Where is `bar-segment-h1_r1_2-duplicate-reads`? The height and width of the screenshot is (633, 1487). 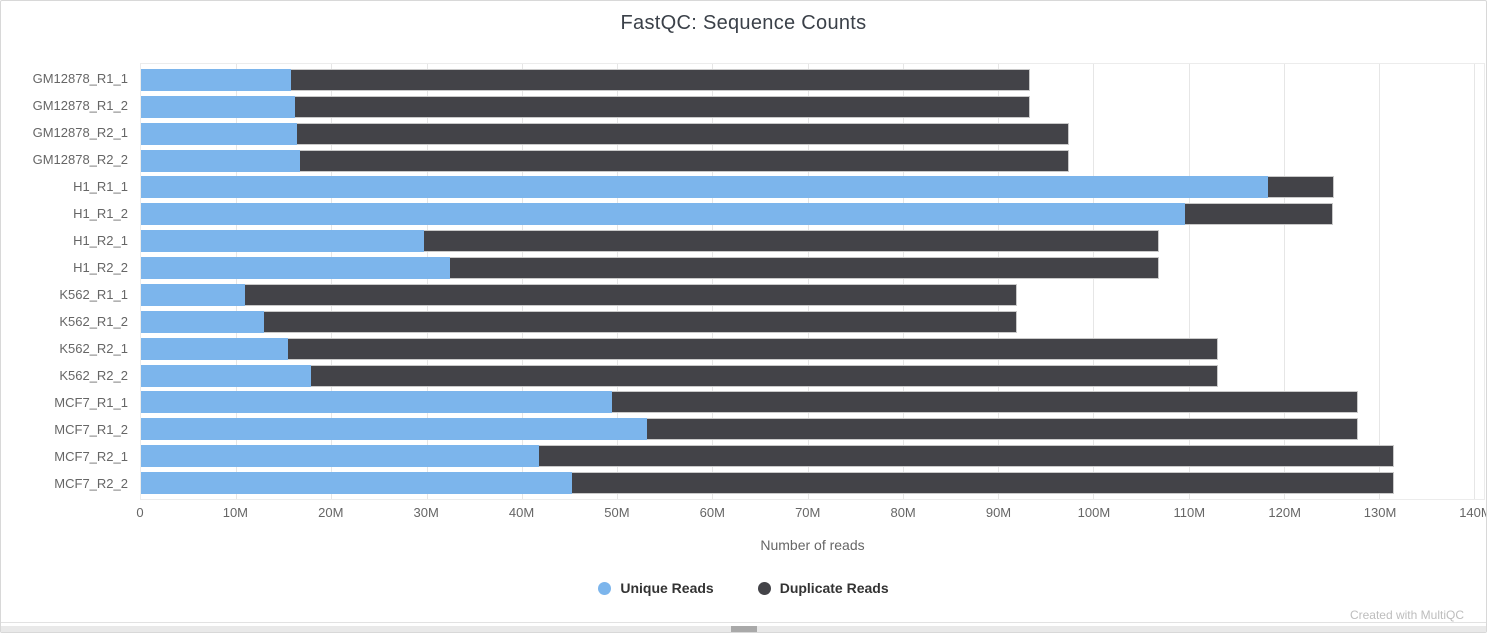
bar-segment-h1_r1_2-duplicate-reads is located at coordinates (1259, 214).